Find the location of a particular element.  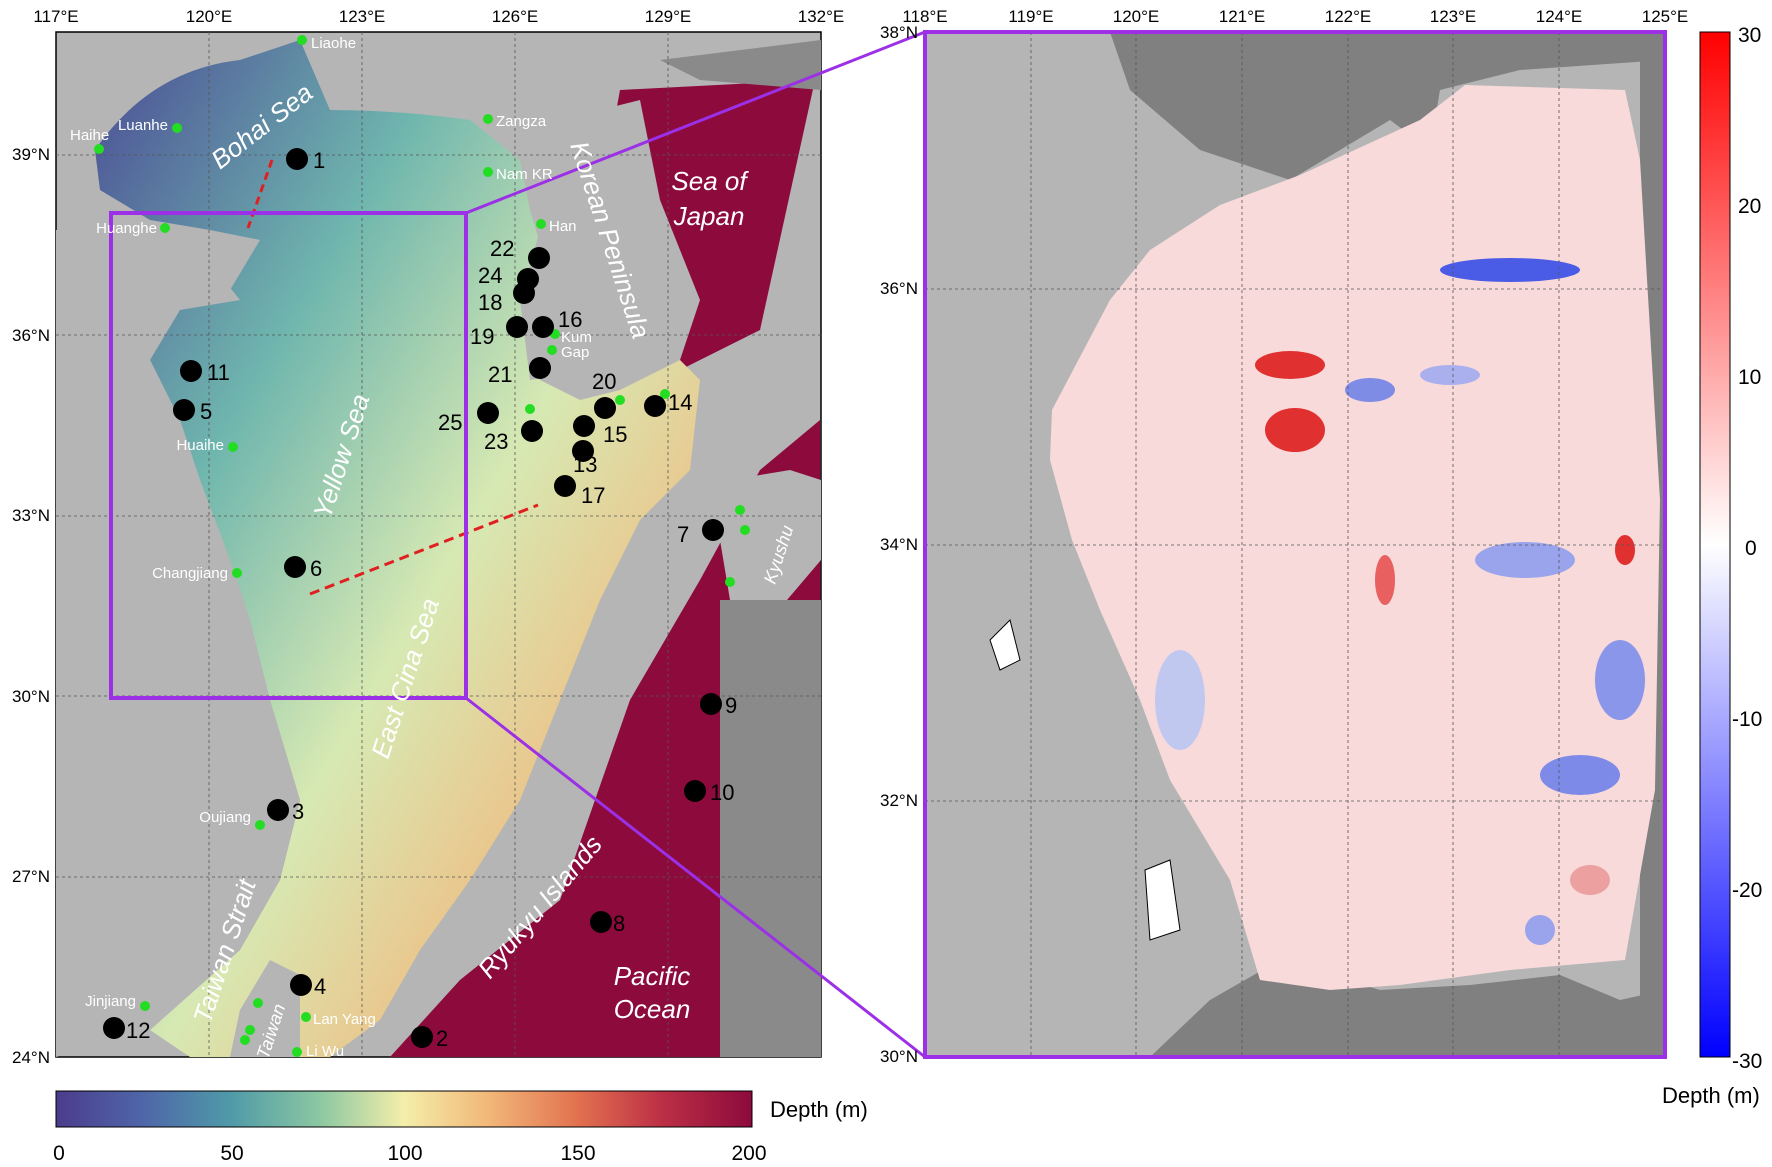

lon-tick: 119°E is located at coordinates (1030, 16).